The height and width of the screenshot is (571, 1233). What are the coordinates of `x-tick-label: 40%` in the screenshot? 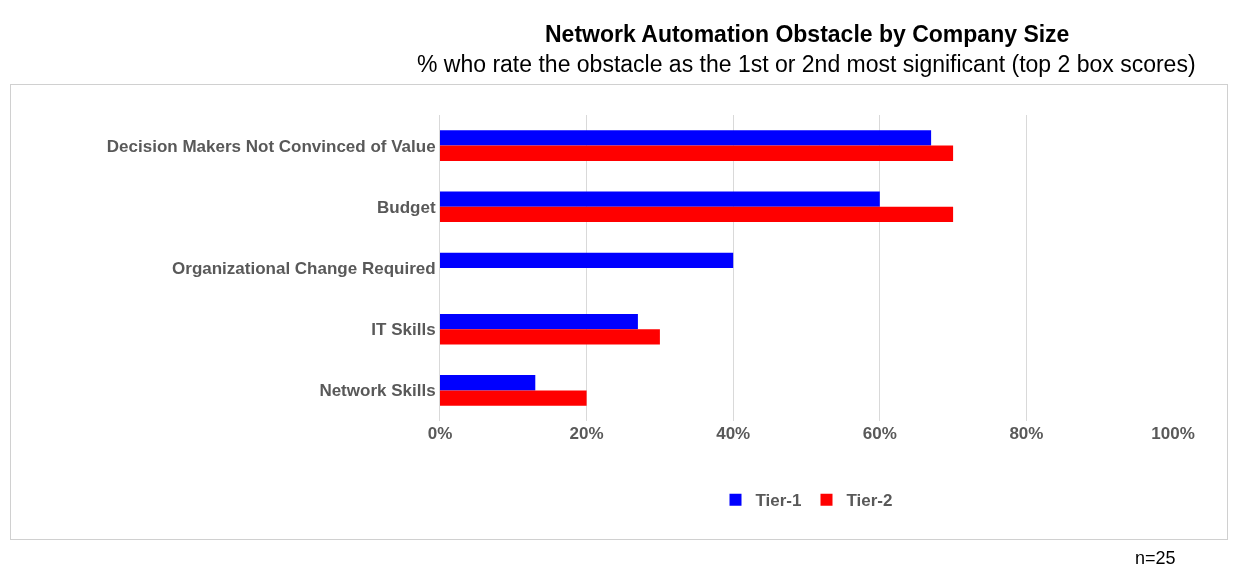 It's located at (733, 433).